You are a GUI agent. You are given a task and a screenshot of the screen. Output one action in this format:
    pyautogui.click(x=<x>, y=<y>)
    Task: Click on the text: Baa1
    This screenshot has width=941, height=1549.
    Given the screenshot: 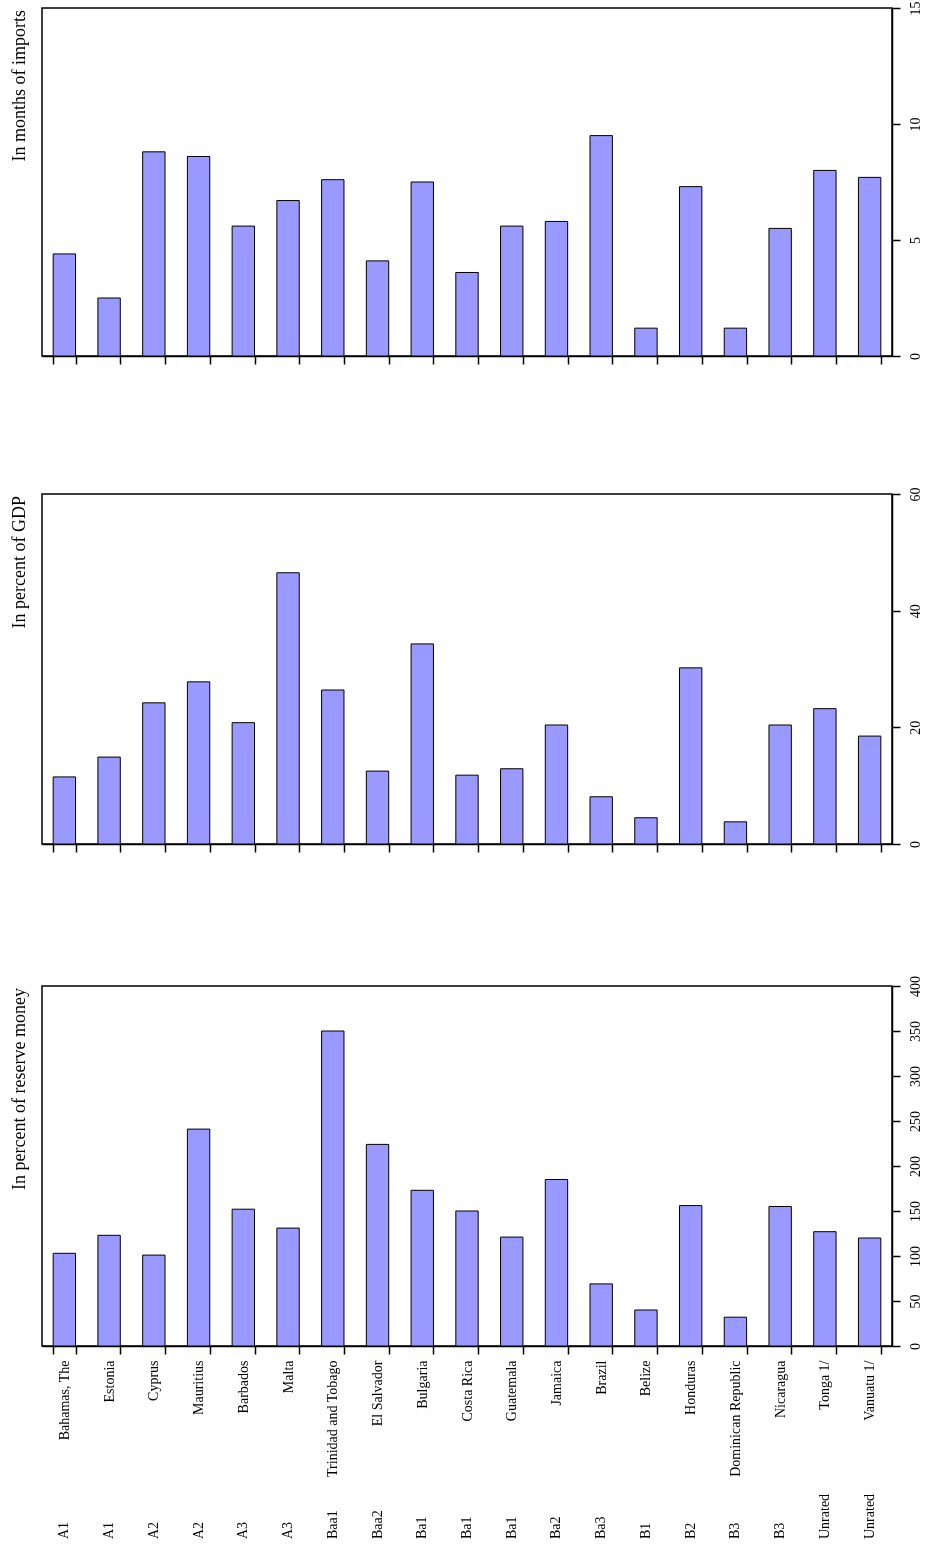 What is the action you would take?
    pyautogui.click(x=332, y=1524)
    